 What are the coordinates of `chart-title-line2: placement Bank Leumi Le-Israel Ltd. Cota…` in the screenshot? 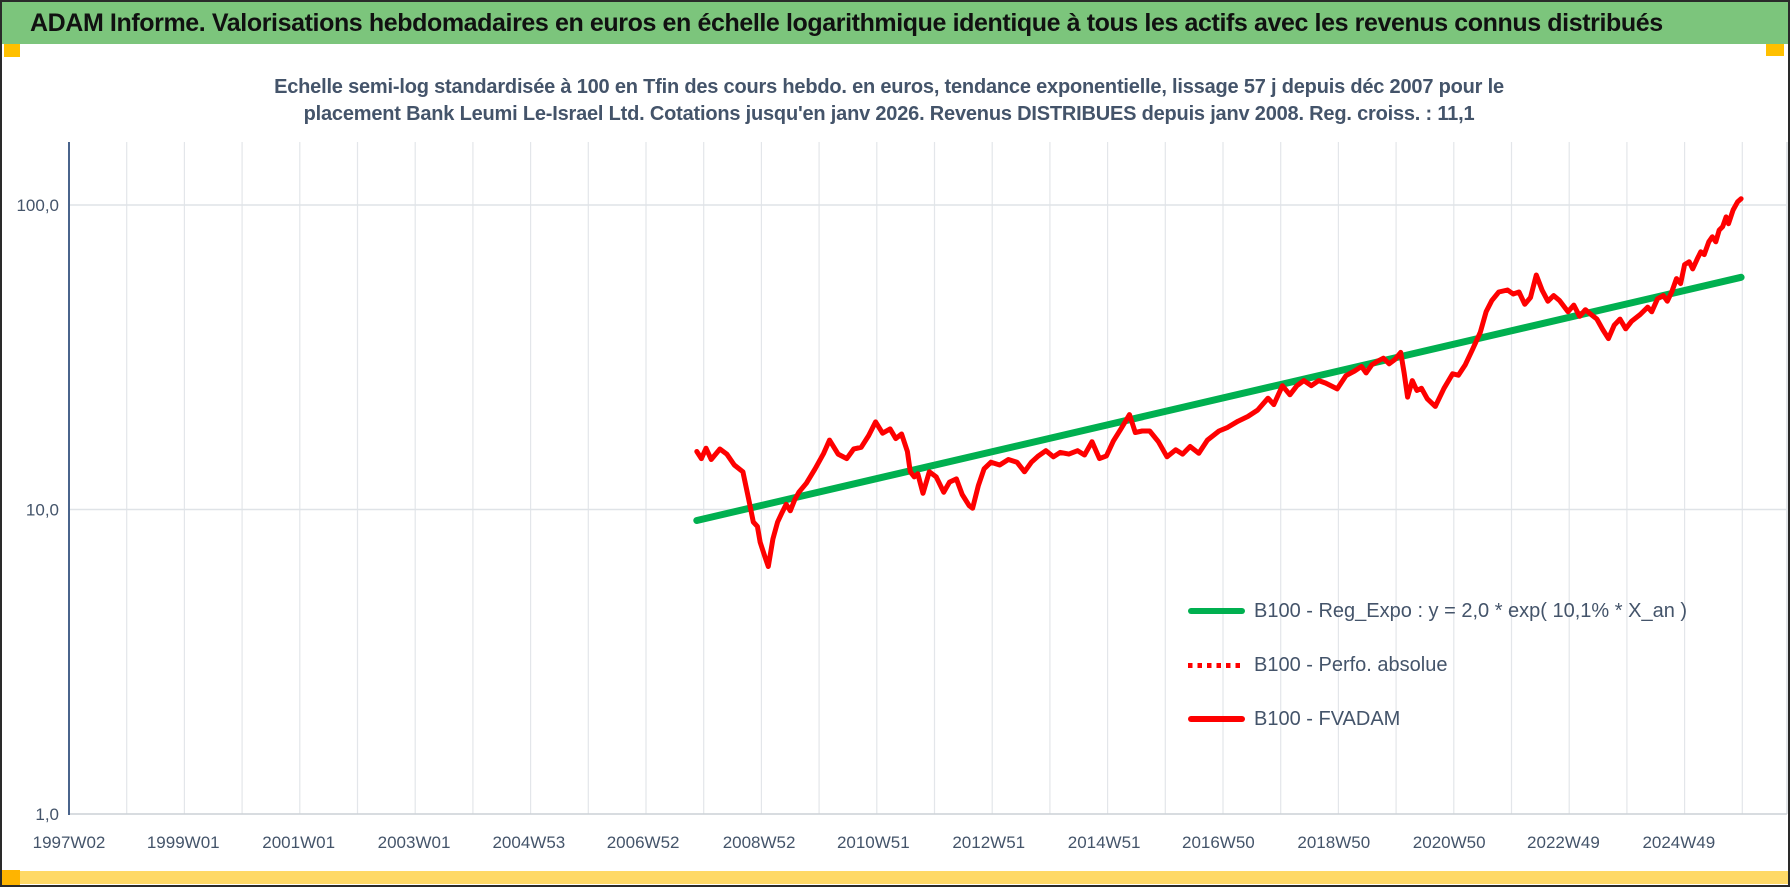 It's located at (889, 114).